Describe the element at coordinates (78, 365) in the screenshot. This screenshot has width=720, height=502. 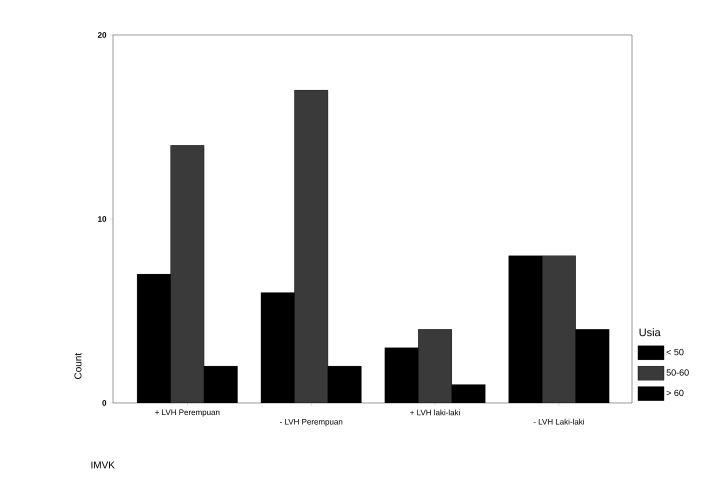
I see `y-axis-title: Count` at that location.